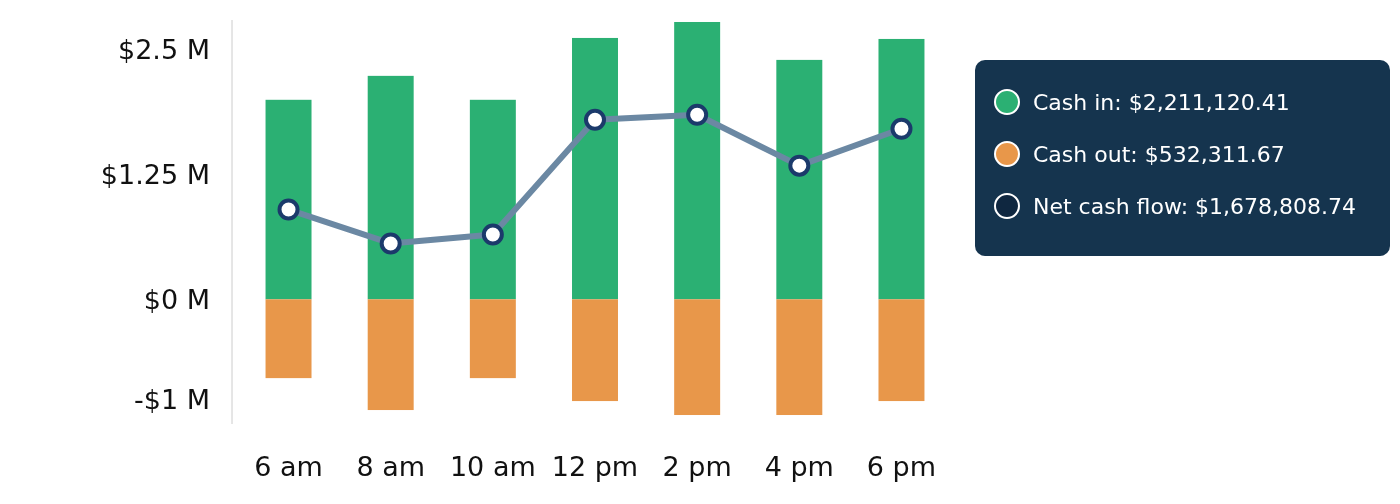  What do you see at coordinates (155, 175) in the screenshot?
I see `y-tick-label: $1.25 M` at bounding box center [155, 175].